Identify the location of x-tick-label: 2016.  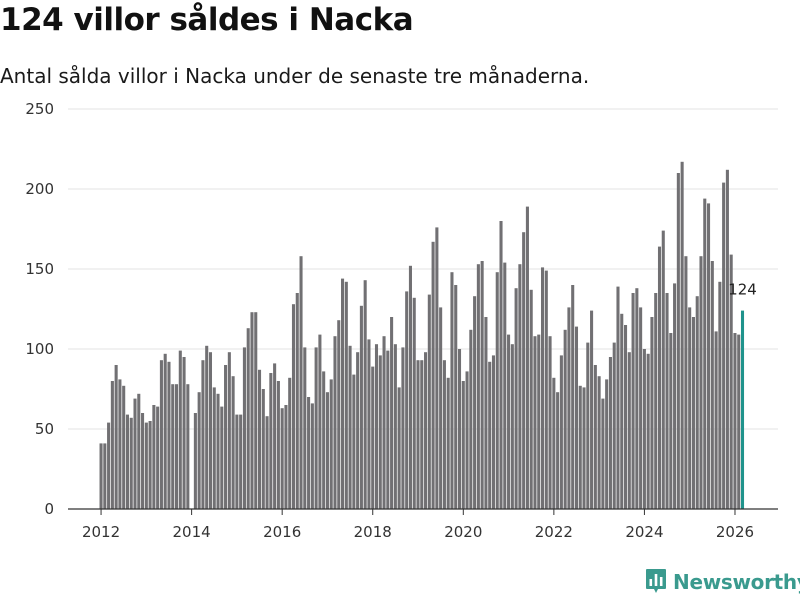
(282, 532).